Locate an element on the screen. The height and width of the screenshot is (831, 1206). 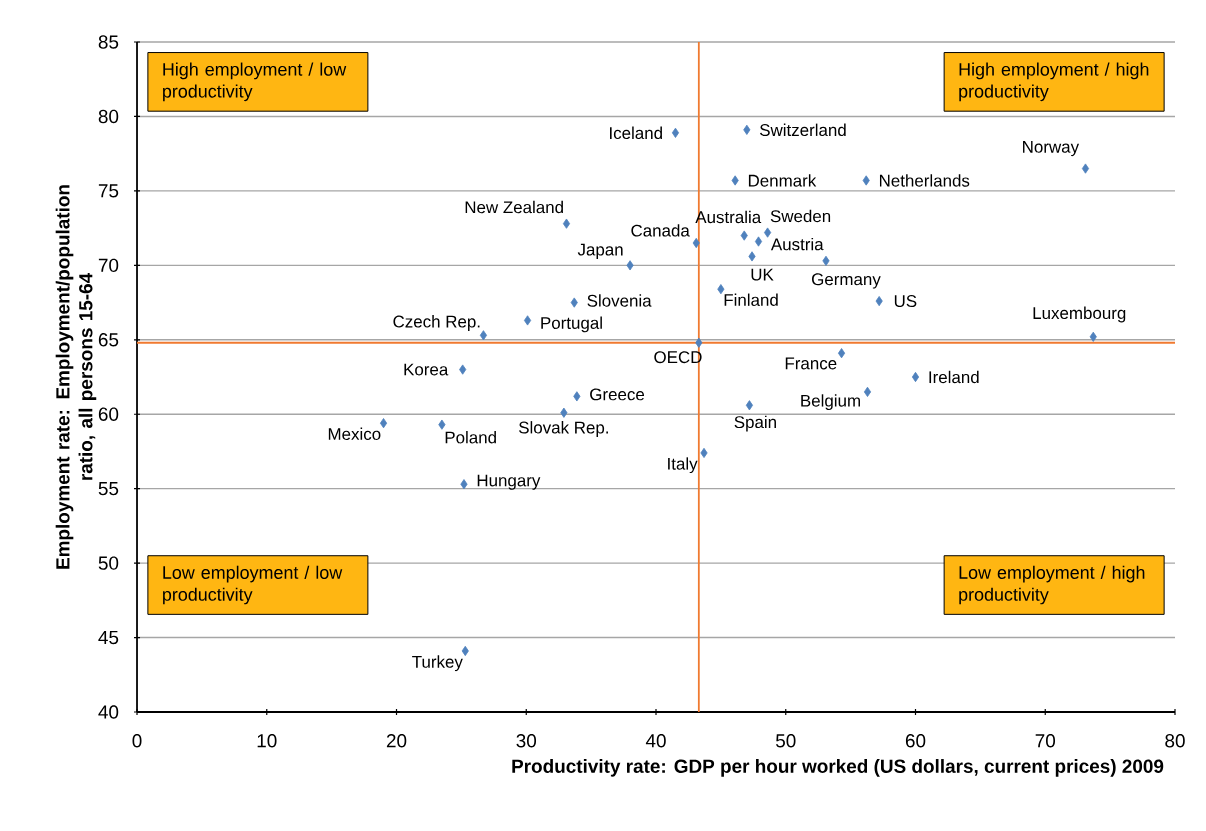
x-axis-title: Productivity rate: GDP per hour worked (US dollars, current prices) 2009 is located at coordinates (838, 768).